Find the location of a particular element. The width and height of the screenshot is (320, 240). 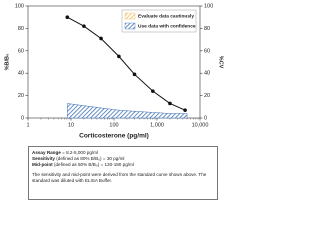

x-tick-label: 10 is located at coordinates (71, 125).